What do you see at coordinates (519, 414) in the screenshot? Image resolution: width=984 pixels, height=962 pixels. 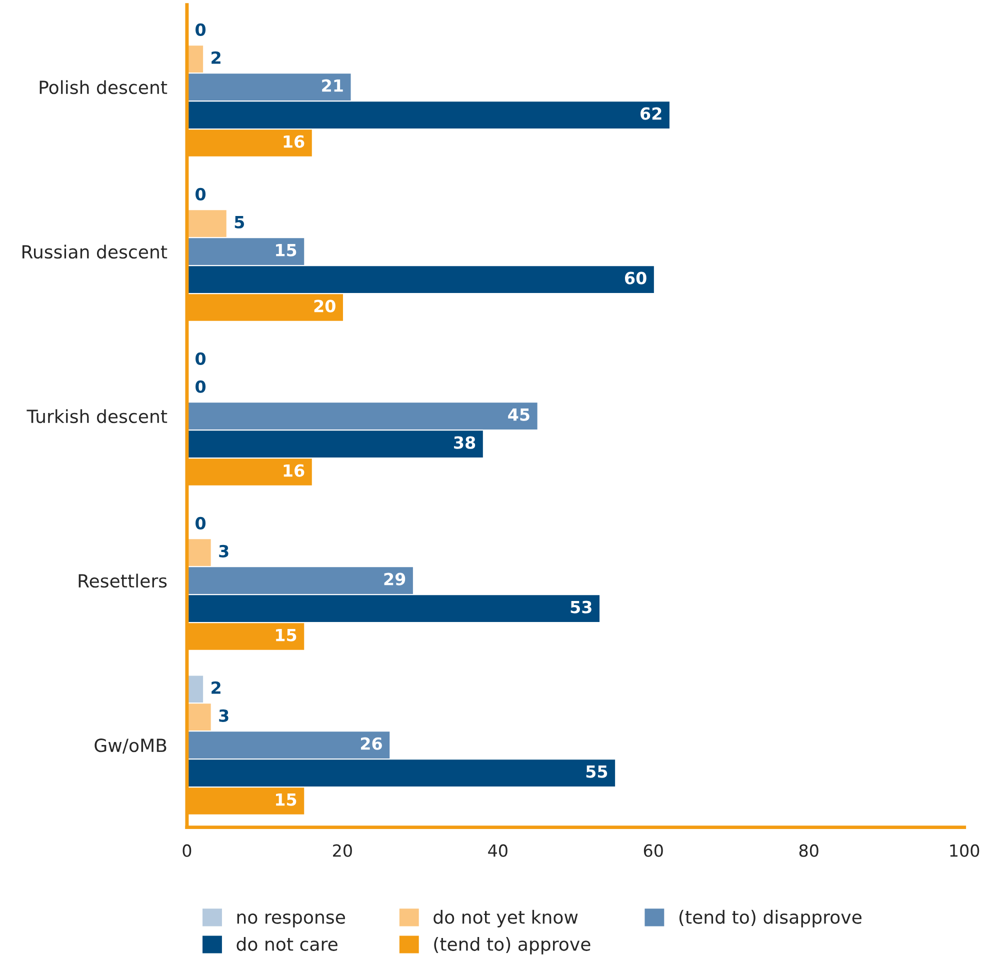 I see `data-label: 45` at bounding box center [519, 414].